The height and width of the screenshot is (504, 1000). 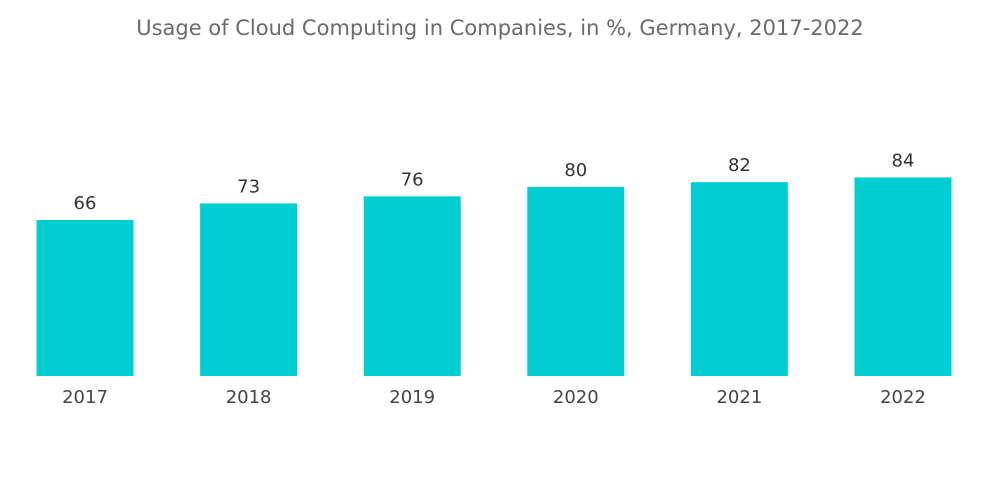 What do you see at coordinates (576, 281) in the screenshot?
I see `bar-2020` at bounding box center [576, 281].